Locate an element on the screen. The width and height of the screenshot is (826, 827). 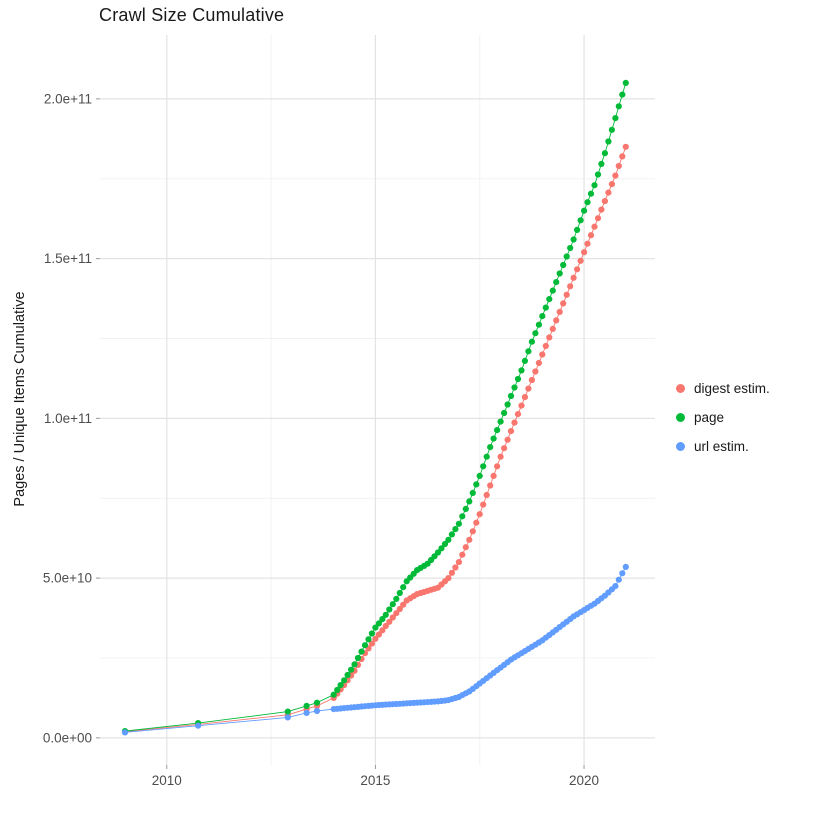
legend: digest estim. page url estim. is located at coordinates (723, 417).